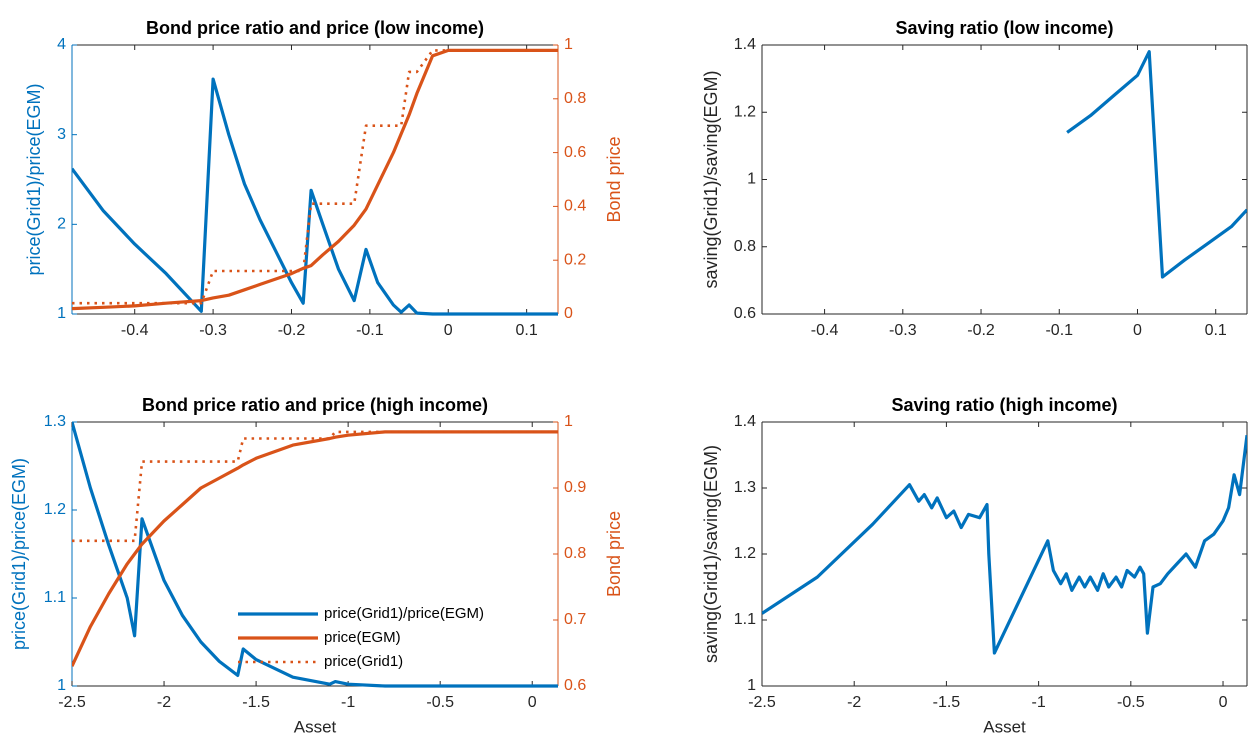 This screenshot has width=1248, height=745. Describe the element at coordinates (404, 613) in the screenshot. I see `legend-label: price(Grid1)/price(EGM)` at that location.